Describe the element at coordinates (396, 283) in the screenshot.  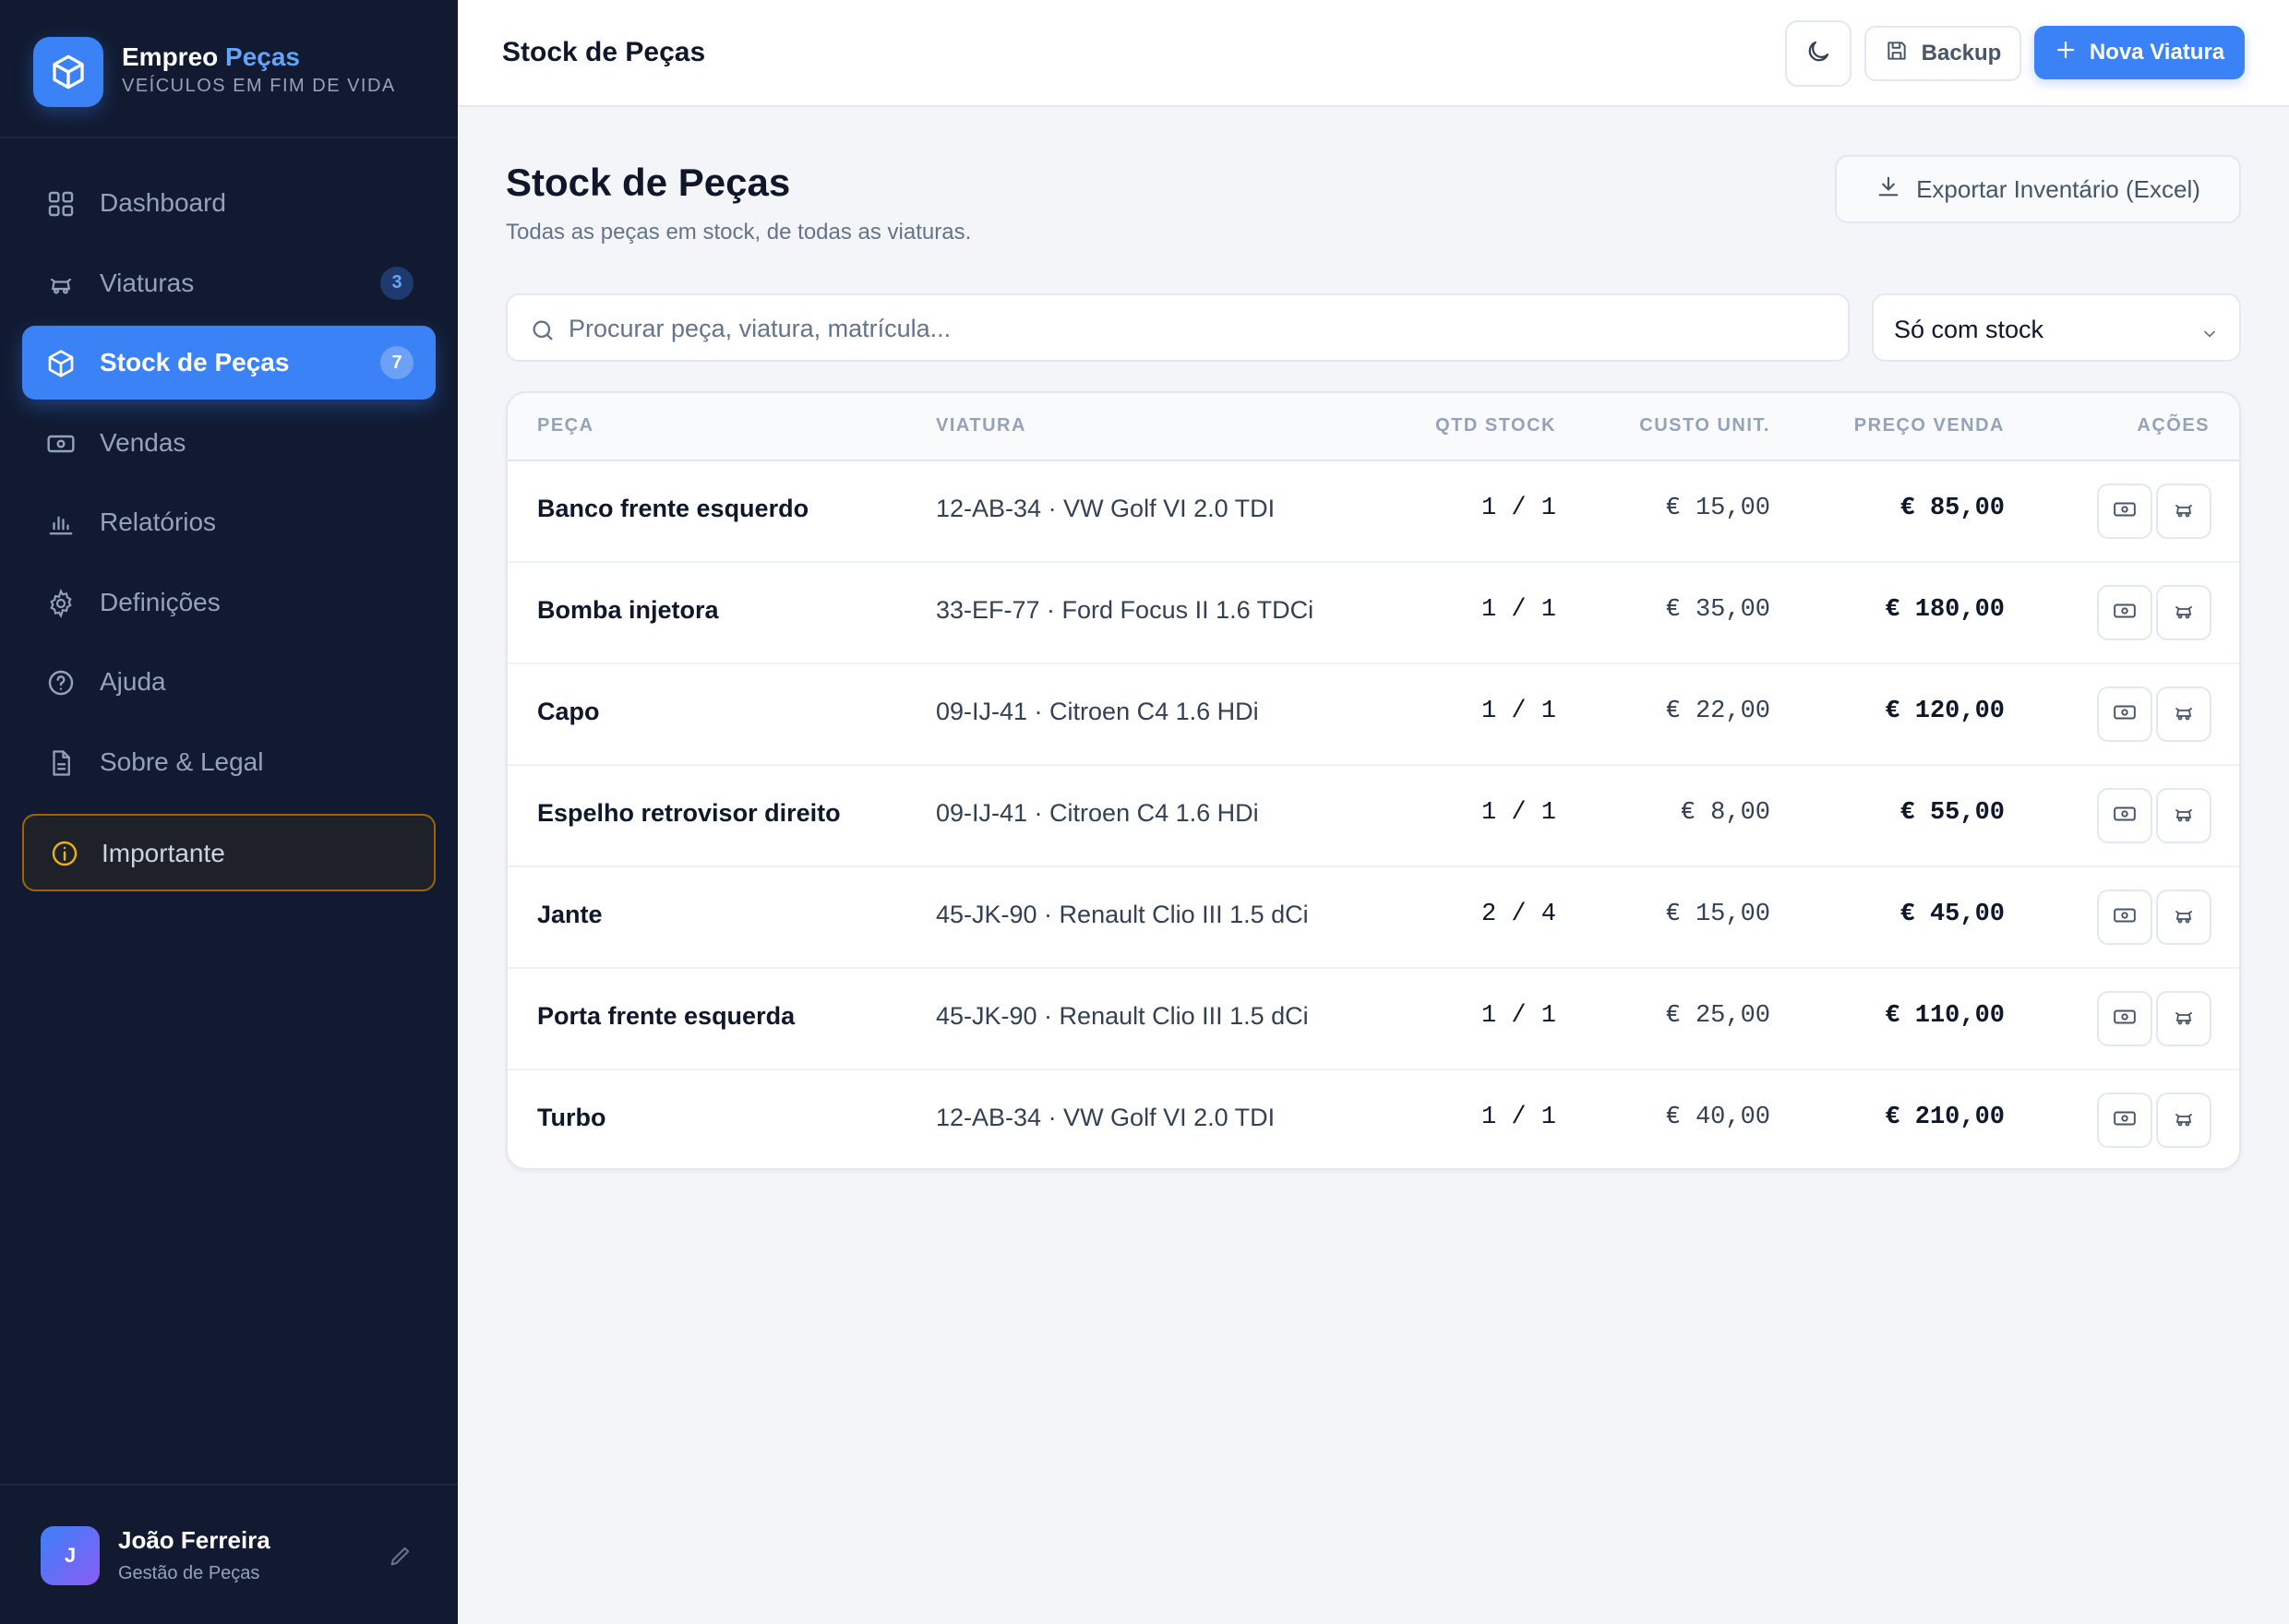
I see `count-badge: 3` at that location.